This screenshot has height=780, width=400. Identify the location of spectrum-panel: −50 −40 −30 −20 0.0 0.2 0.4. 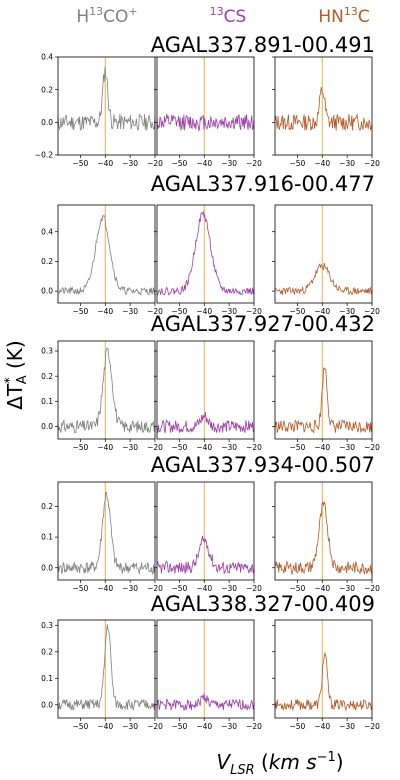
(102, 260).